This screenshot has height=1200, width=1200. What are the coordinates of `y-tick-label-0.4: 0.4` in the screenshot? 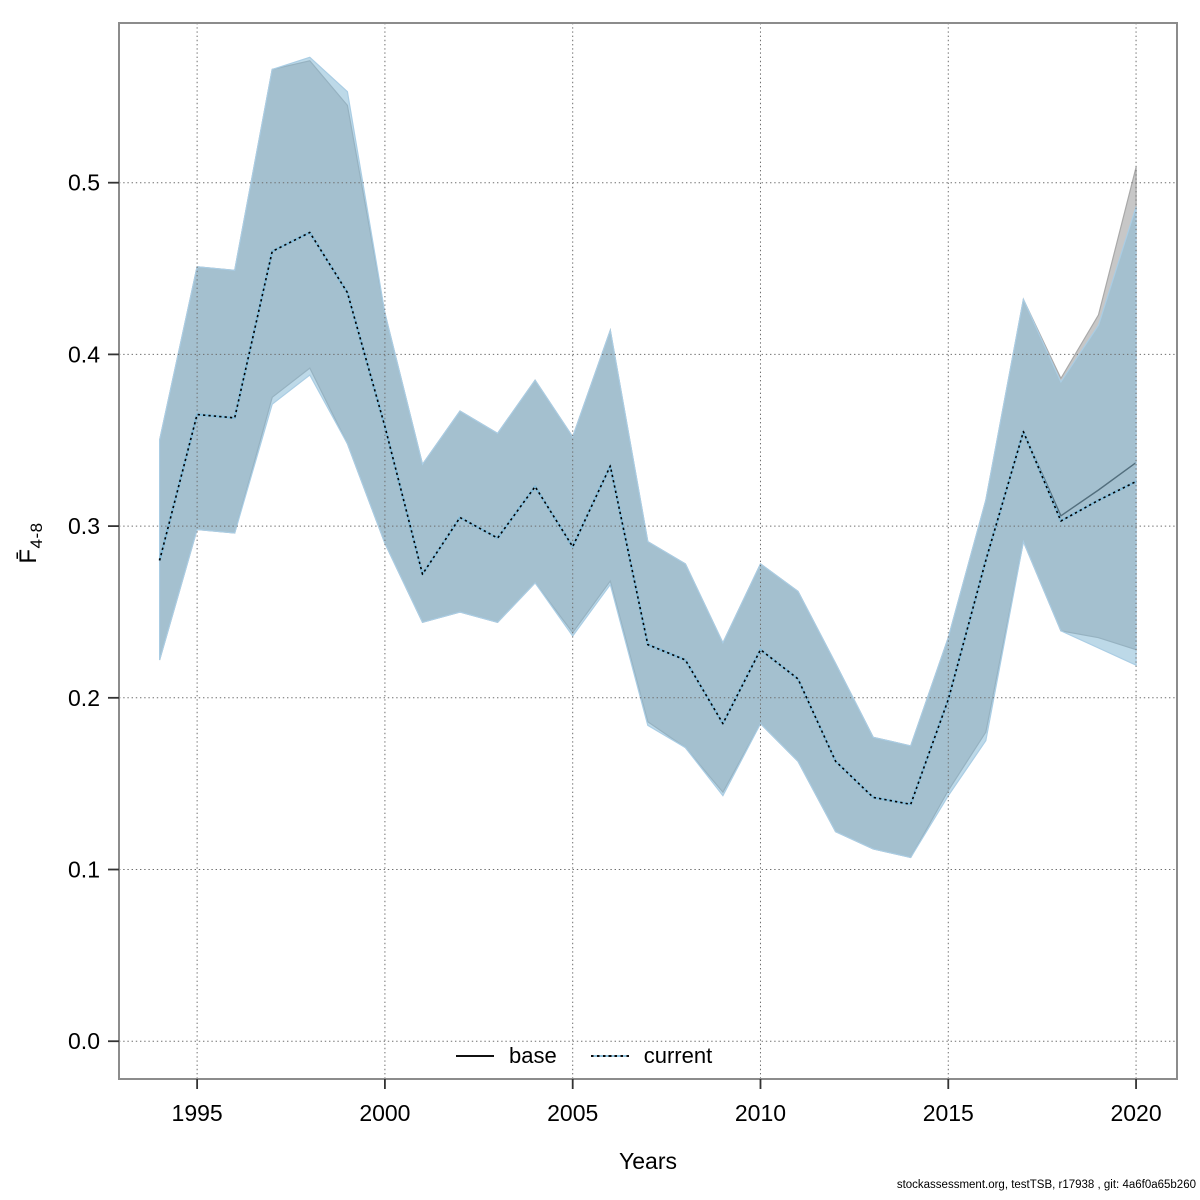 It's located at (84, 354).